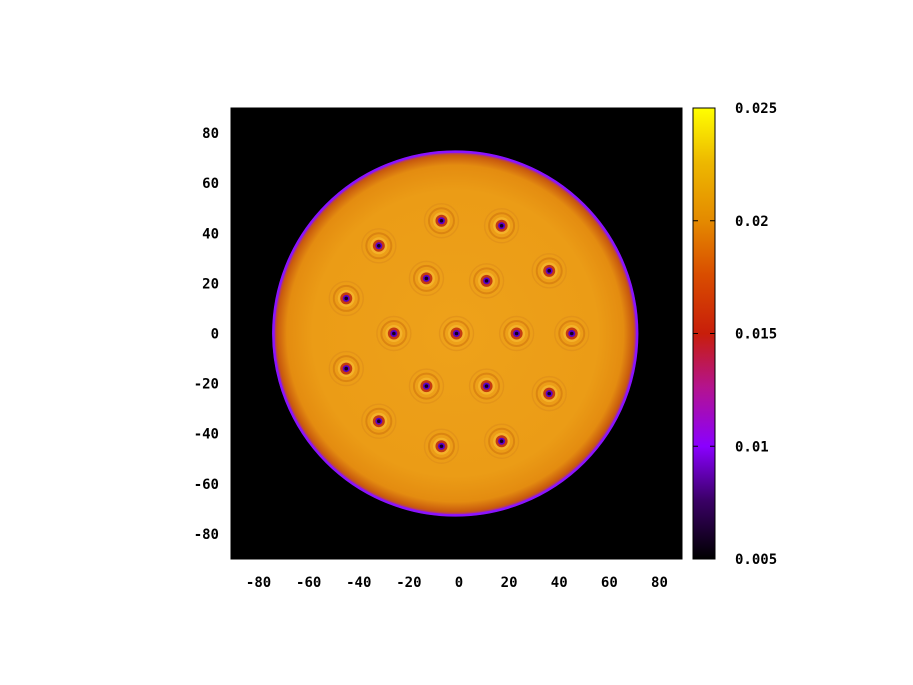 This screenshot has height=685, width=913. I want to click on colorbar-tick-label: 0.025, so click(756, 109).